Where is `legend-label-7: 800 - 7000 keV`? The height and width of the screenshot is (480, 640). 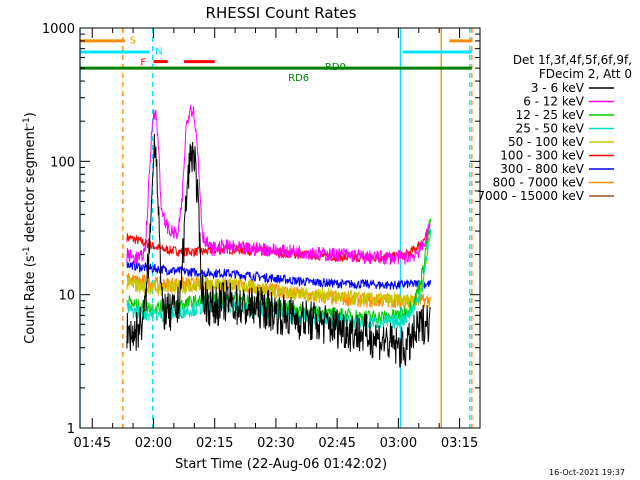
legend-label-7: 800 - 7000 keV is located at coordinates (539, 183).